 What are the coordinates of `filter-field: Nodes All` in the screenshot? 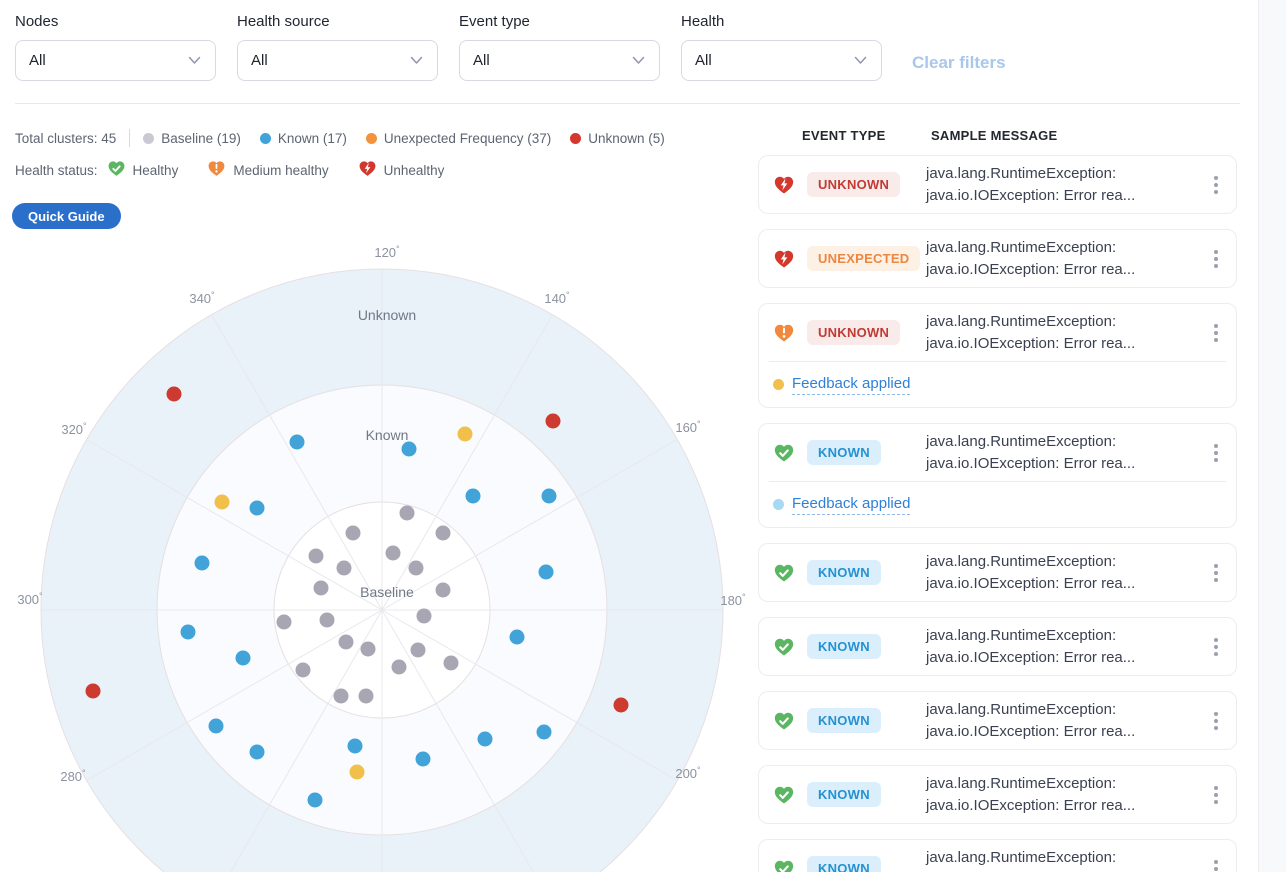 It's located at (115, 47).